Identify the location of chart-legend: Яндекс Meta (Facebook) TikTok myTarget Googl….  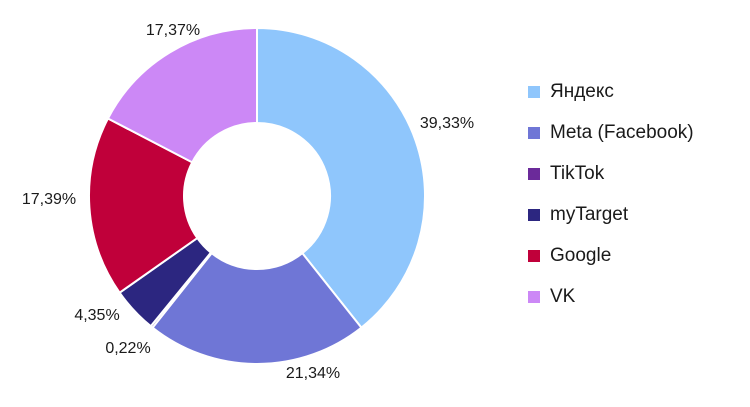
(611, 204).